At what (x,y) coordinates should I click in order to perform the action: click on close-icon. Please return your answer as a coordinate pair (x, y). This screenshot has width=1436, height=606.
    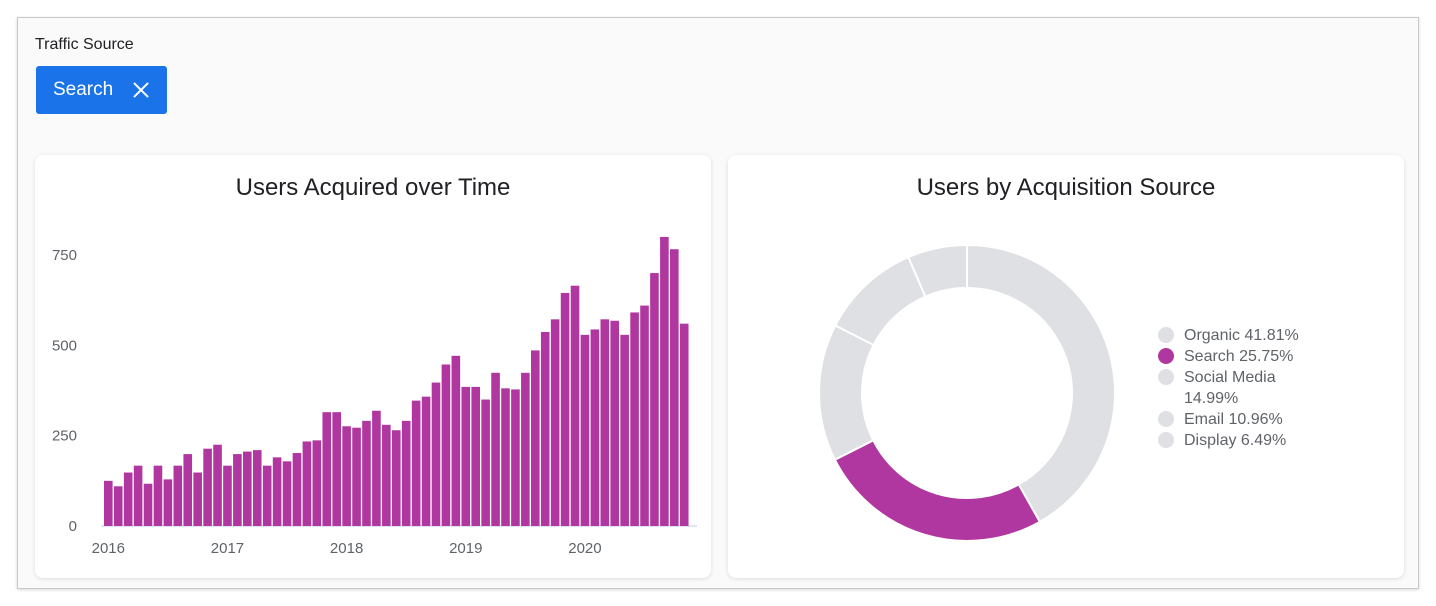
    Looking at the image, I should click on (141, 90).